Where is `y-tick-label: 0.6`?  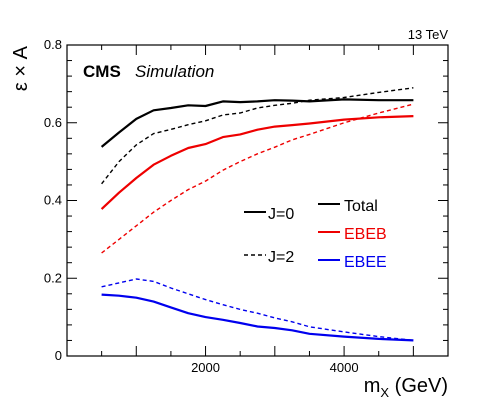 y-tick-label: 0.6 is located at coordinates (53, 122).